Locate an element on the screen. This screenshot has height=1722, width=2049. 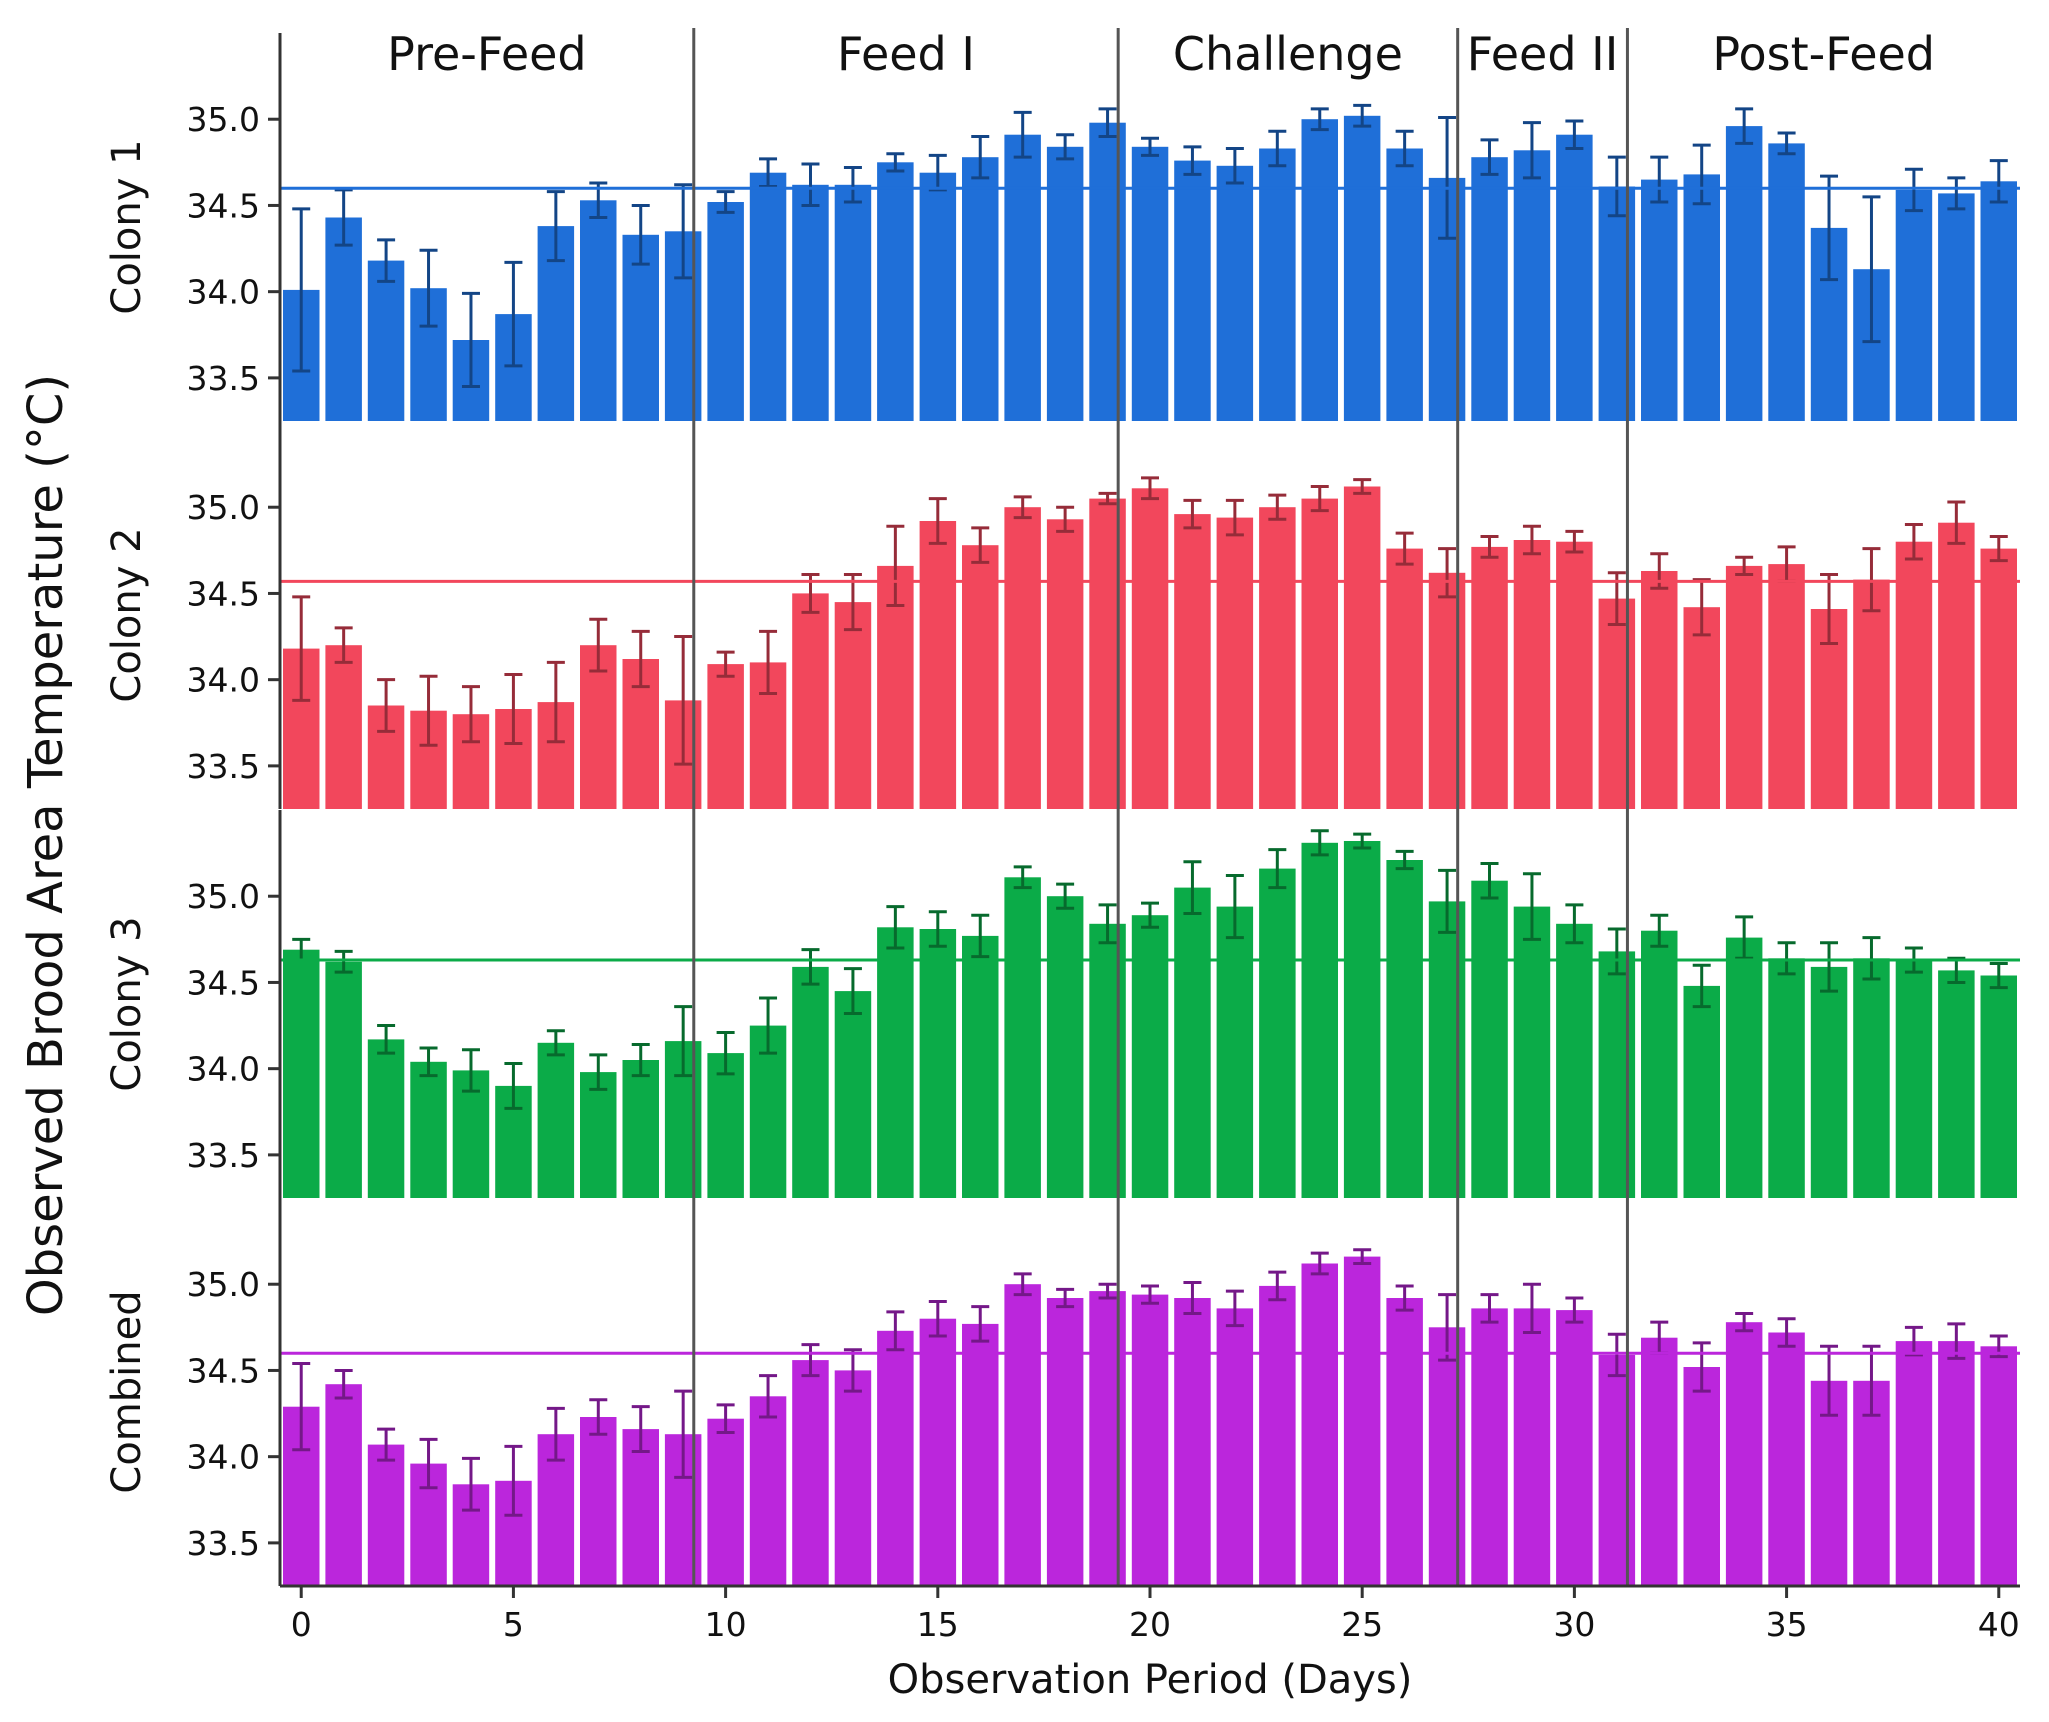
x-tick-label: 20 is located at coordinates (1150, 1624).